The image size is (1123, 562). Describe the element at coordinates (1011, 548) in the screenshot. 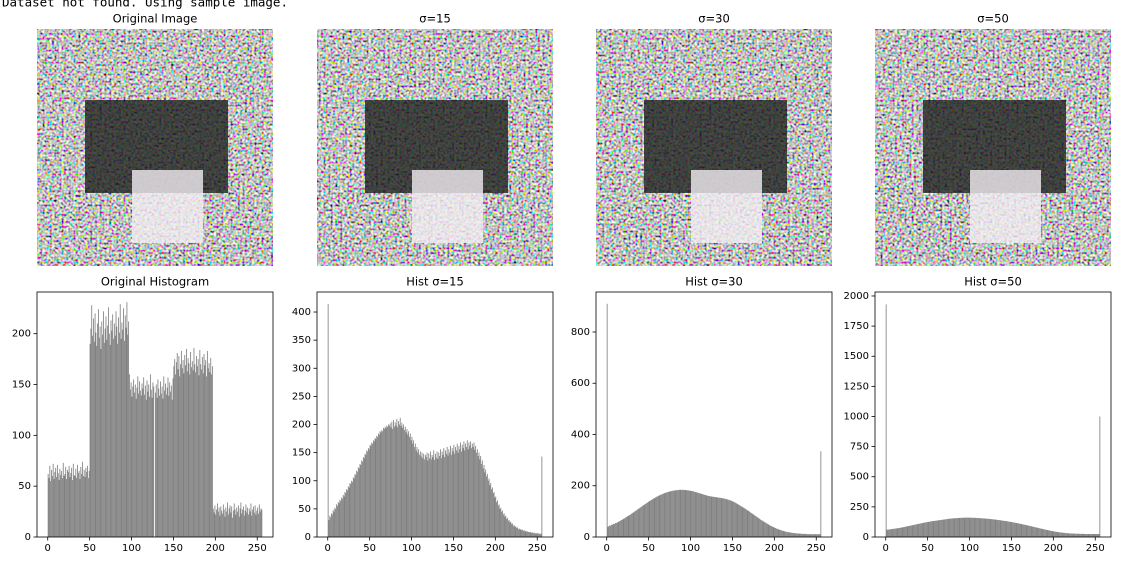

I see `x-tick-label: 150` at that location.